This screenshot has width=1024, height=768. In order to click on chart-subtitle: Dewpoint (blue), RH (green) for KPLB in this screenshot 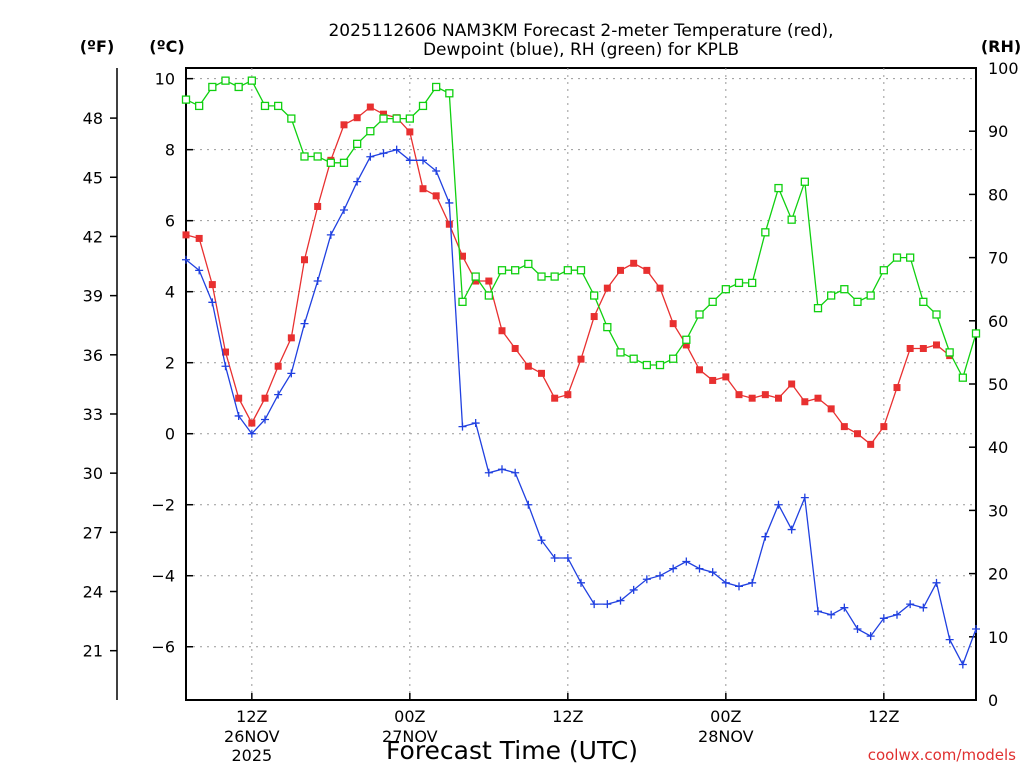, I will do `click(581, 50)`.